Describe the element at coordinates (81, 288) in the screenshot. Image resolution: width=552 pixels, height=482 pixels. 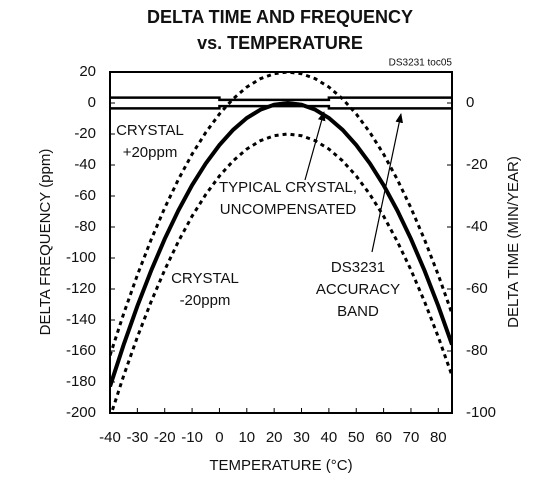
I see `y-tick-label: -120` at that location.